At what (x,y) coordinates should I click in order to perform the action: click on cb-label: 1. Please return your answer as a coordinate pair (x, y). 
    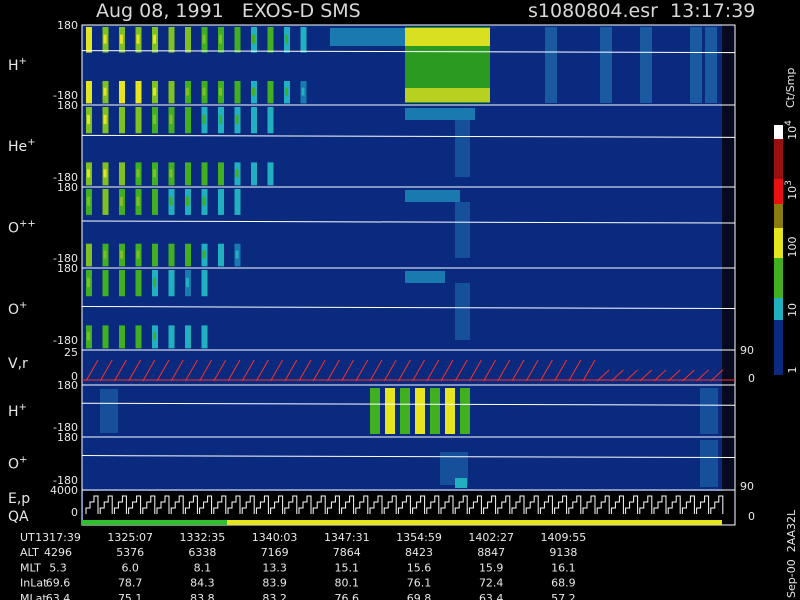
    Looking at the image, I should click on (792, 370).